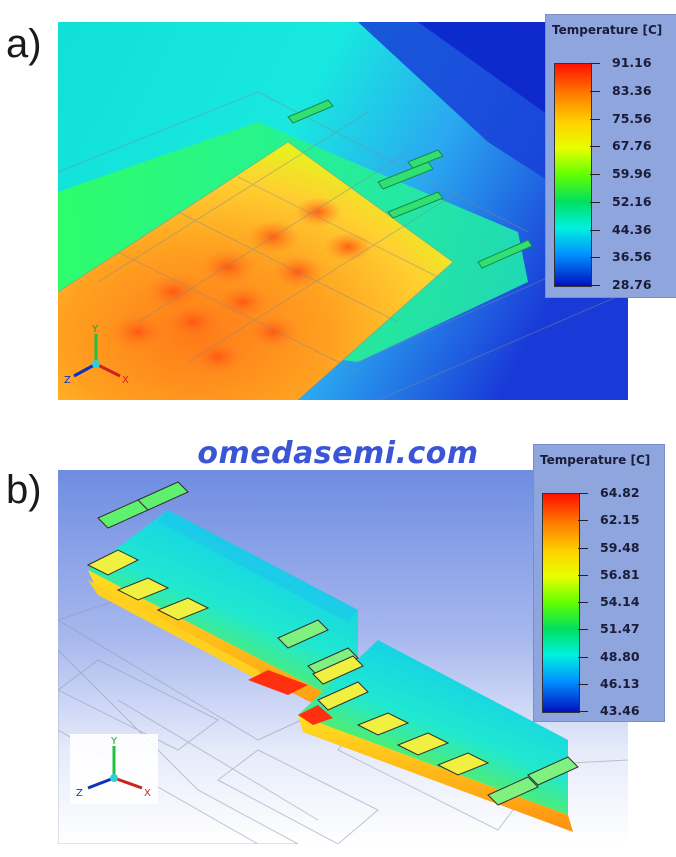 Image resolution: width=676 pixels, height=857 pixels. Describe the element at coordinates (632, 62) in the screenshot. I see `panel-a-legend-tick-label: 91.16` at that location.